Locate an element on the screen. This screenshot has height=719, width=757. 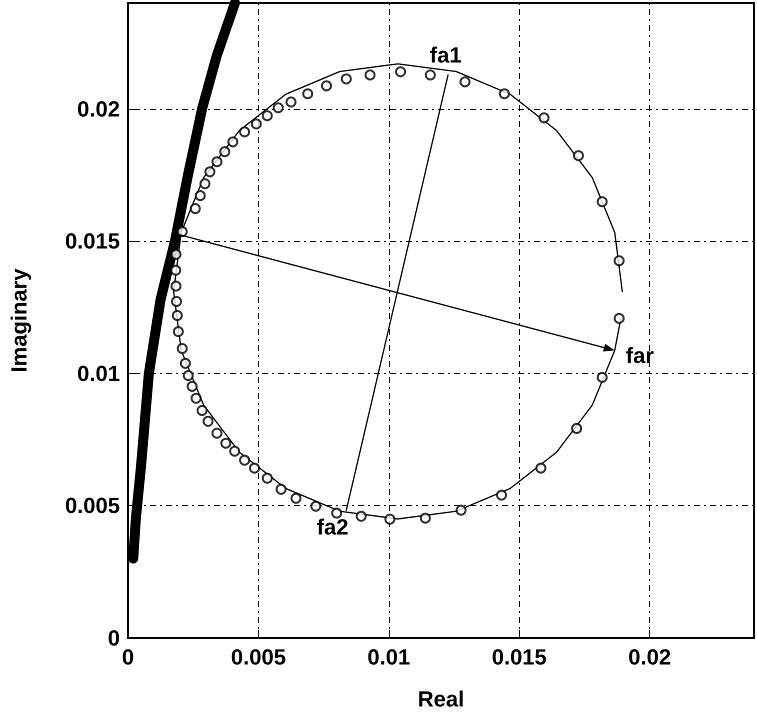
y-tick-label: 0.015 is located at coordinates (92, 241).